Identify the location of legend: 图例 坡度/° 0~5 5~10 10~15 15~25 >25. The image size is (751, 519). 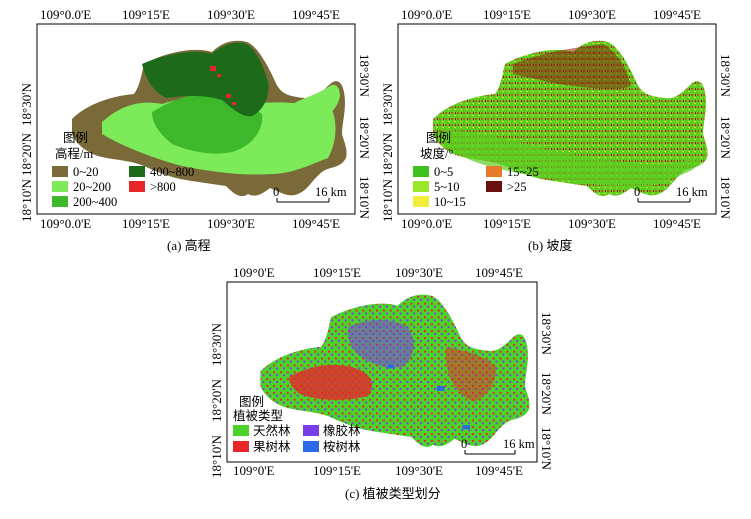
(476, 170).